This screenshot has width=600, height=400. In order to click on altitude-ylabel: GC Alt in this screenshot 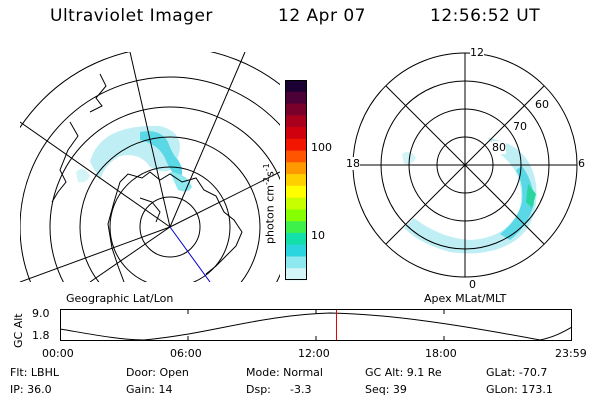, I will do `click(18, 330)`.